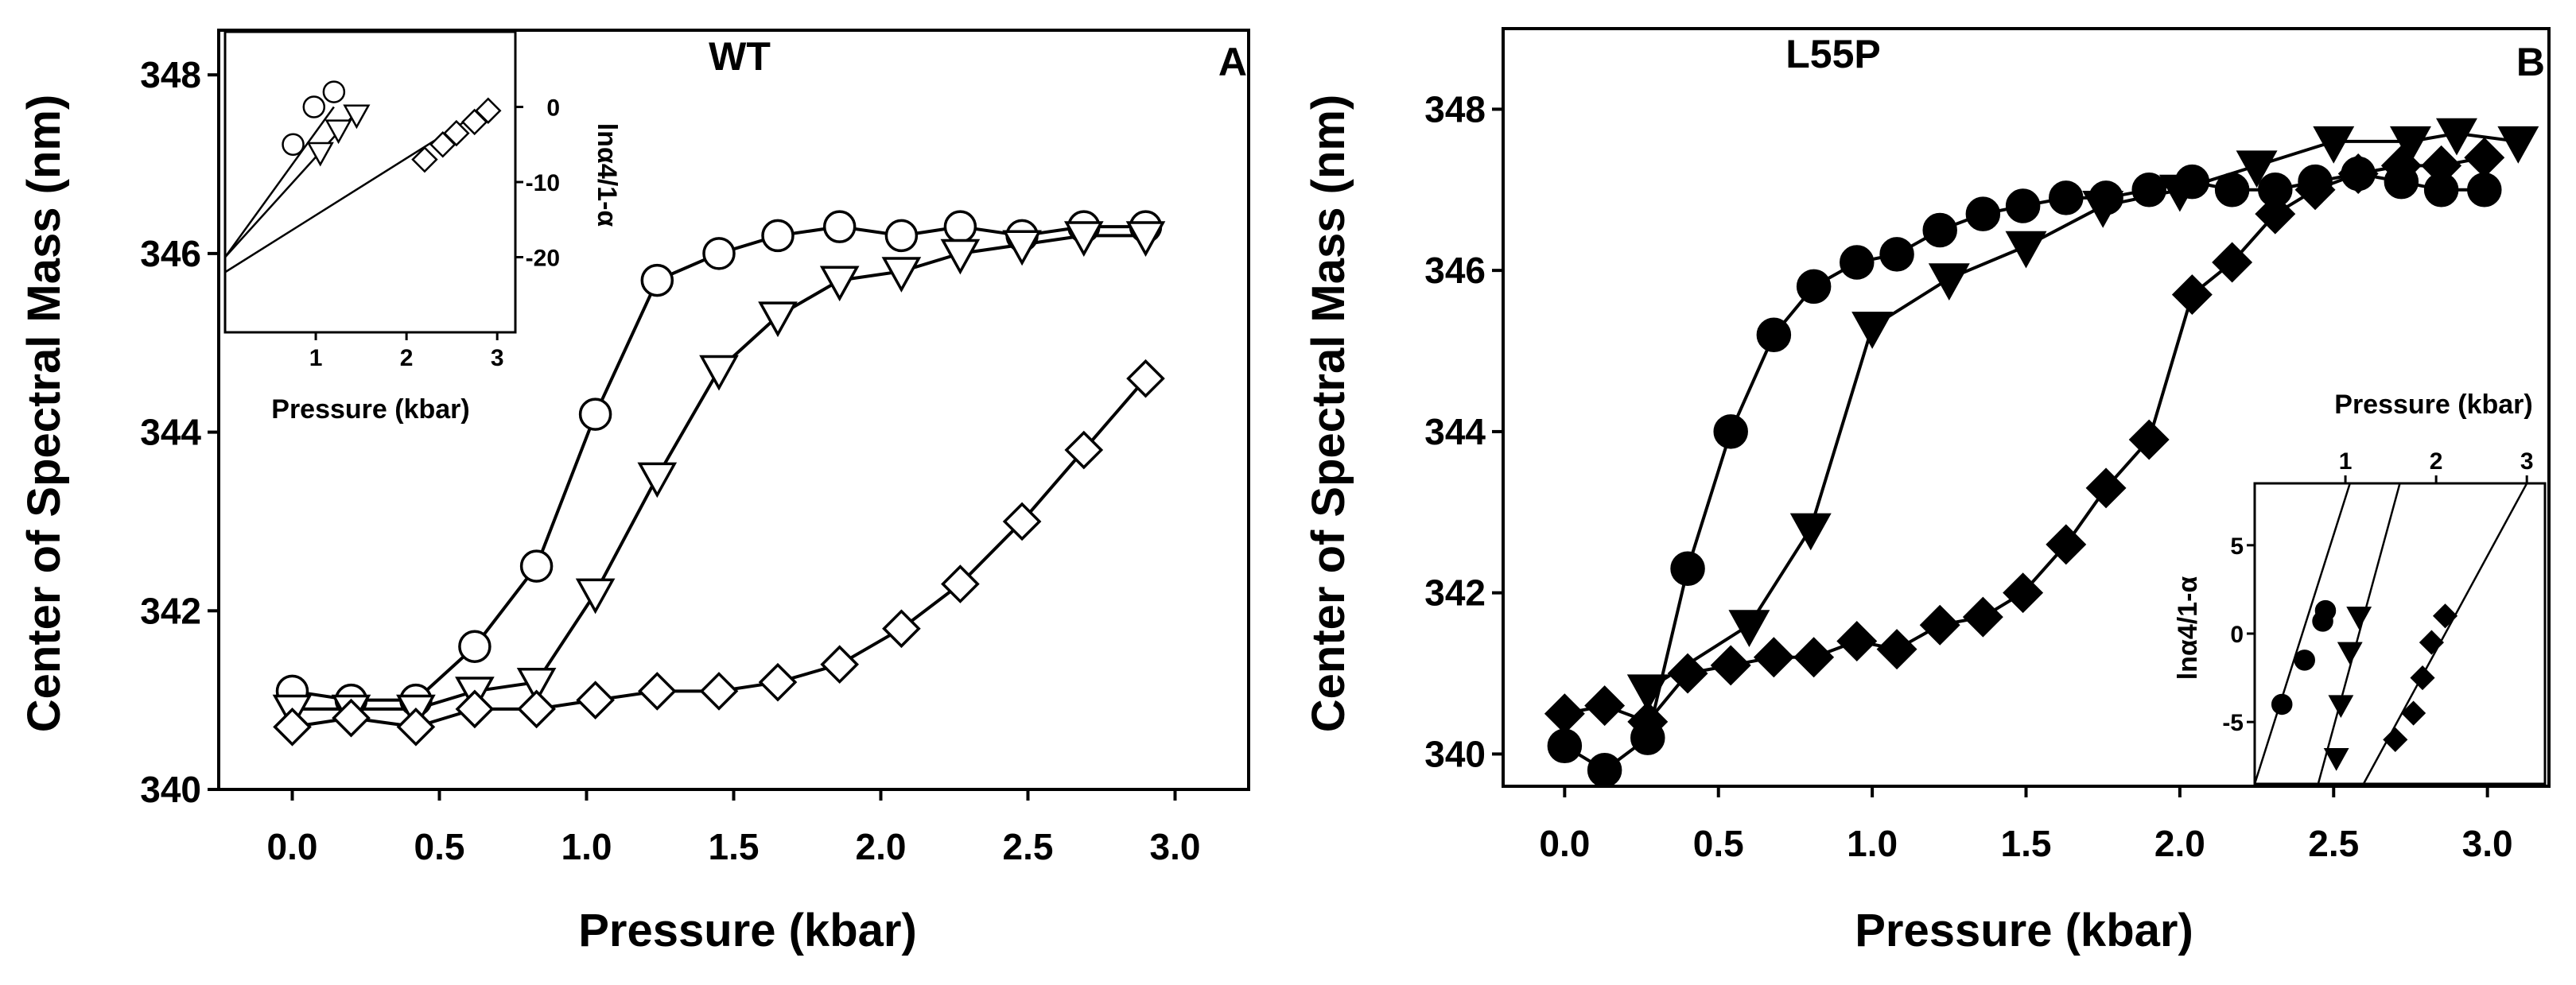 This screenshot has width=2576, height=985. Describe the element at coordinates (2346, 461) in the screenshot. I see `inset-x-tick-label: 1` at that location.